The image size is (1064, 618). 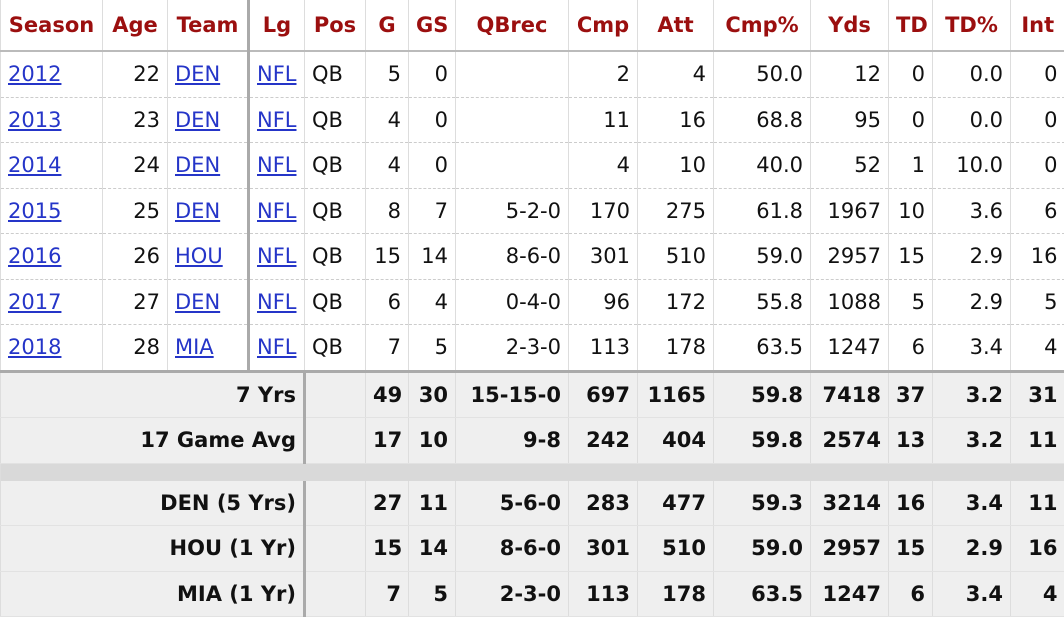 I want to click on cell-link: MIA, so click(x=194, y=347).